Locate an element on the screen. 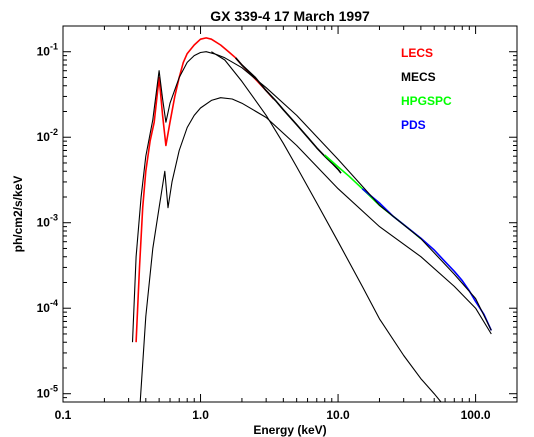 The width and height of the screenshot is (534, 437). y-tick-label: 10⁻⁴ is located at coordinates (47, 306).